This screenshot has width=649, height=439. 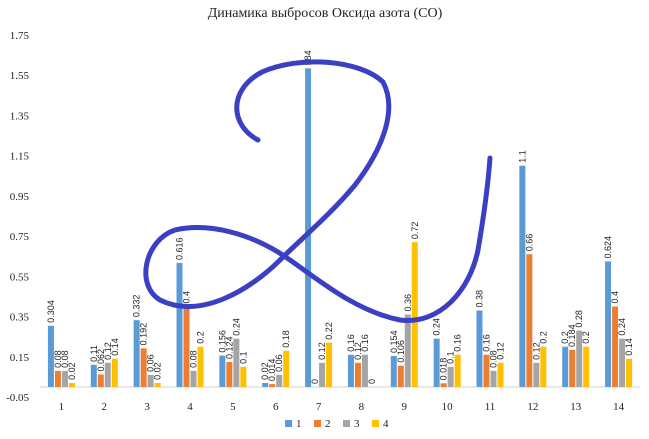 What do you see at coordinates (272, 370) in the screenshot?
I see `data-label: 0.014` at bounding box center [272, 370].